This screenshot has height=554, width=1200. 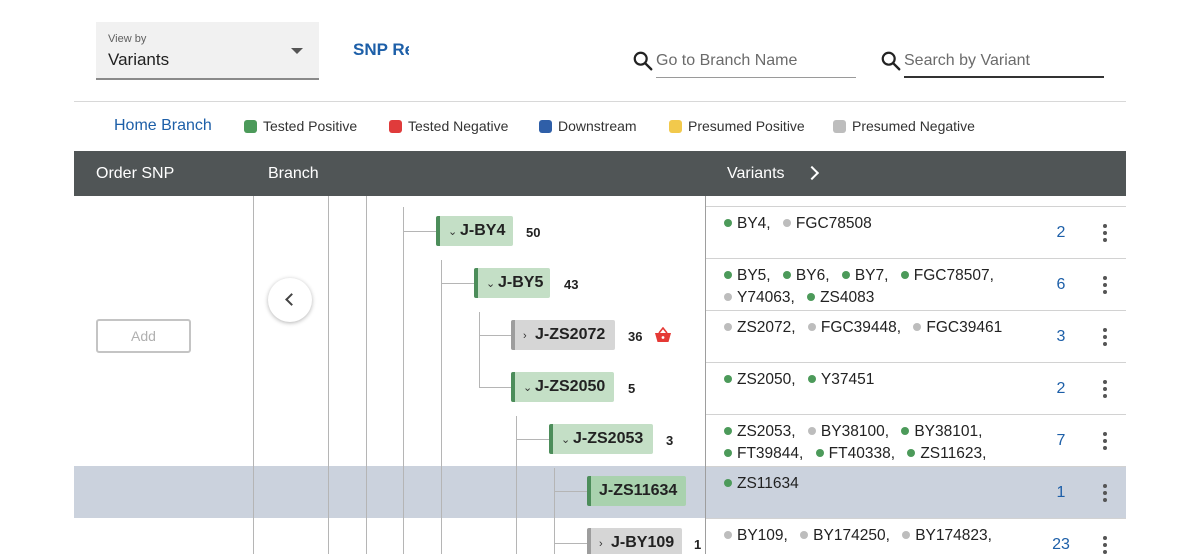 What do you see at coordinates (512, 283) in the screenshot?
I see `branch-node: ⌄ J-BY5` at bounding box center [512, 283].